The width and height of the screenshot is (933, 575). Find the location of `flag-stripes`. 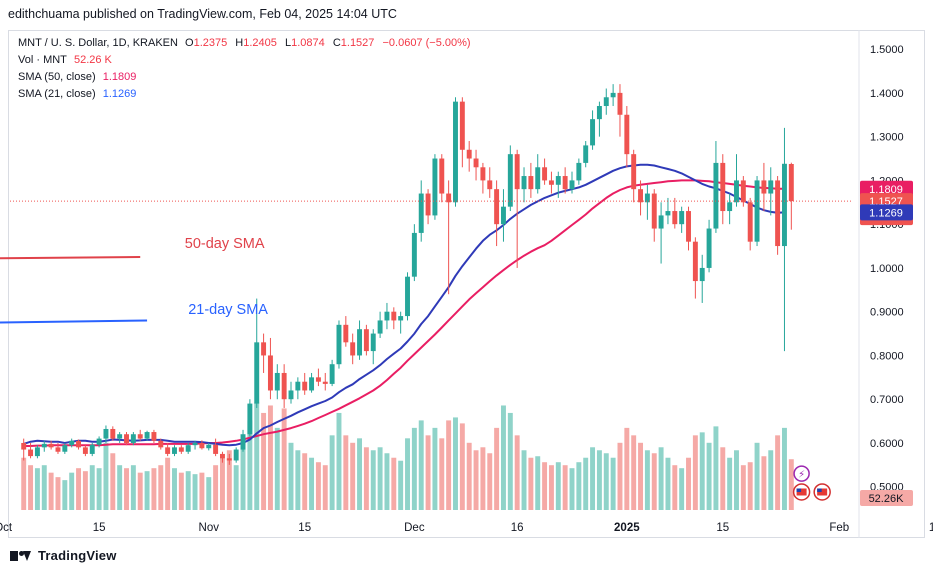

flag-stripes is located at coordinates (822, 492).